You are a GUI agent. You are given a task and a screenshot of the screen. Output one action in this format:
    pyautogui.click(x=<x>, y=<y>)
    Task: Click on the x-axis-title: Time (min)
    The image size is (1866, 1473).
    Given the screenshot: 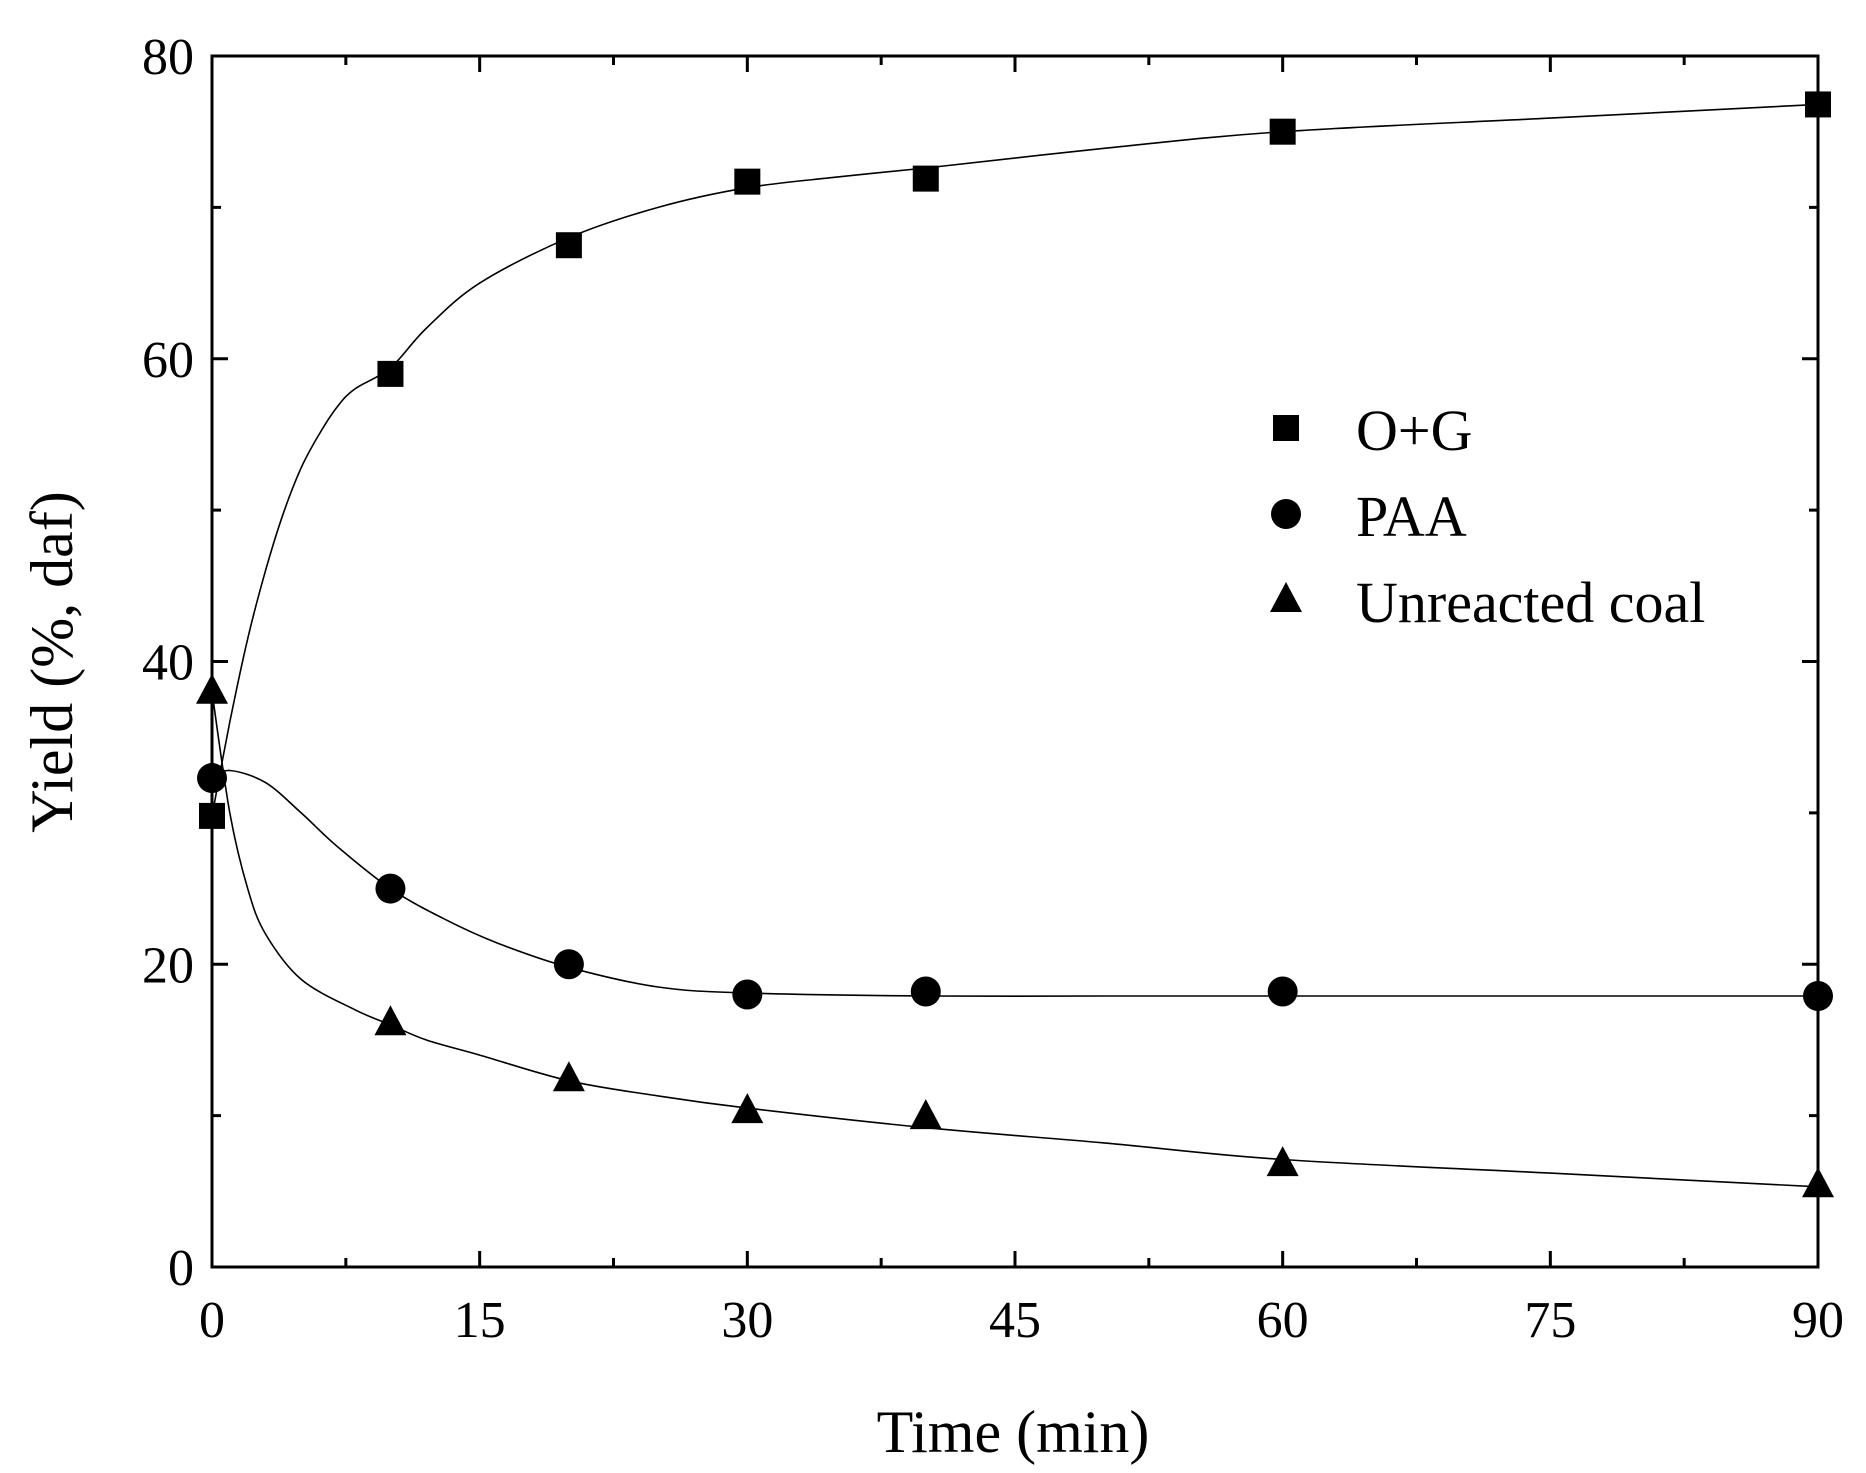 What is the action you would take?
    pyautogui.click(x=1013, y=1432)
    